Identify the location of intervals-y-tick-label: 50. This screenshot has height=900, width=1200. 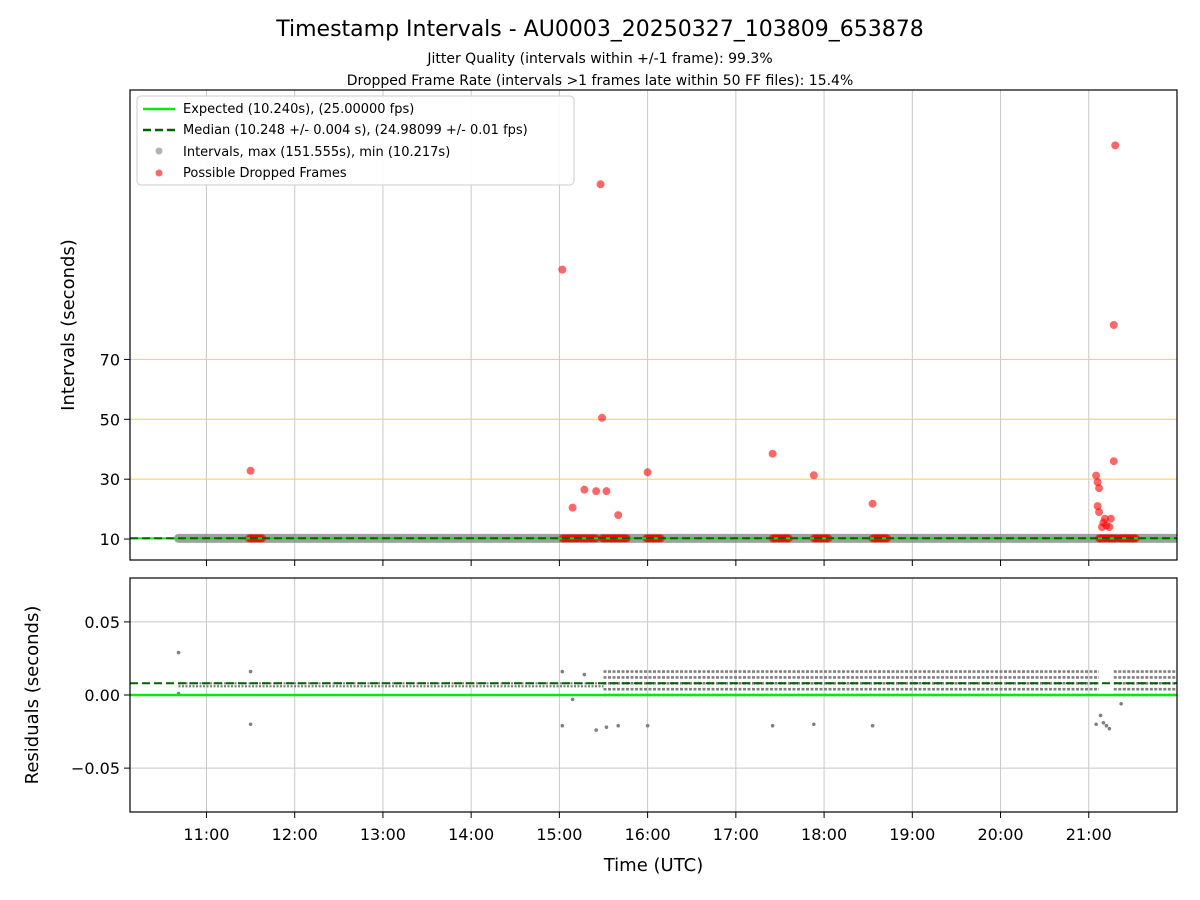
(110, 419).